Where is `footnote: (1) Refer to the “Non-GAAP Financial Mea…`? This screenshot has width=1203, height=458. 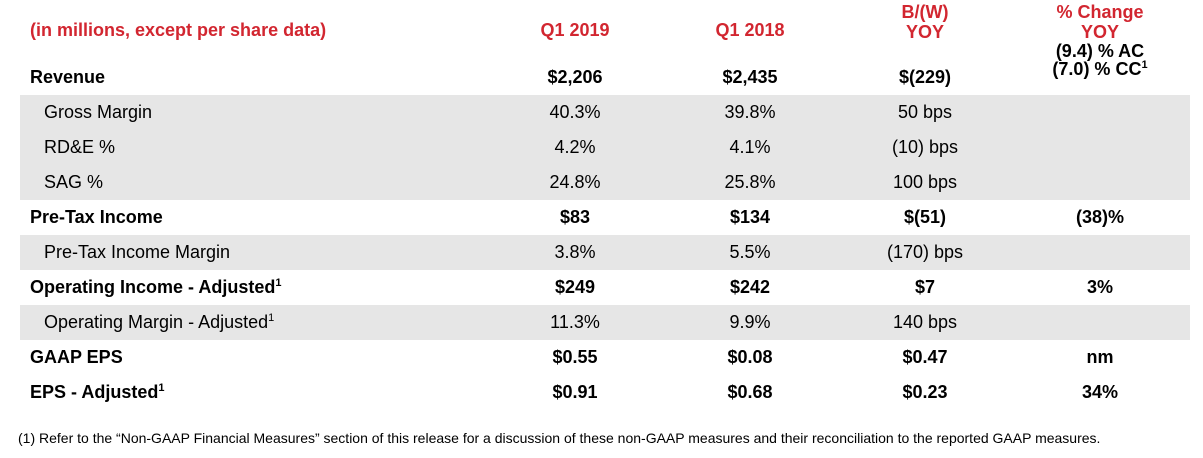
footnote: (1) Refer to the “Non-GAAP Financial Mea… is located at coordinates (559, 438).